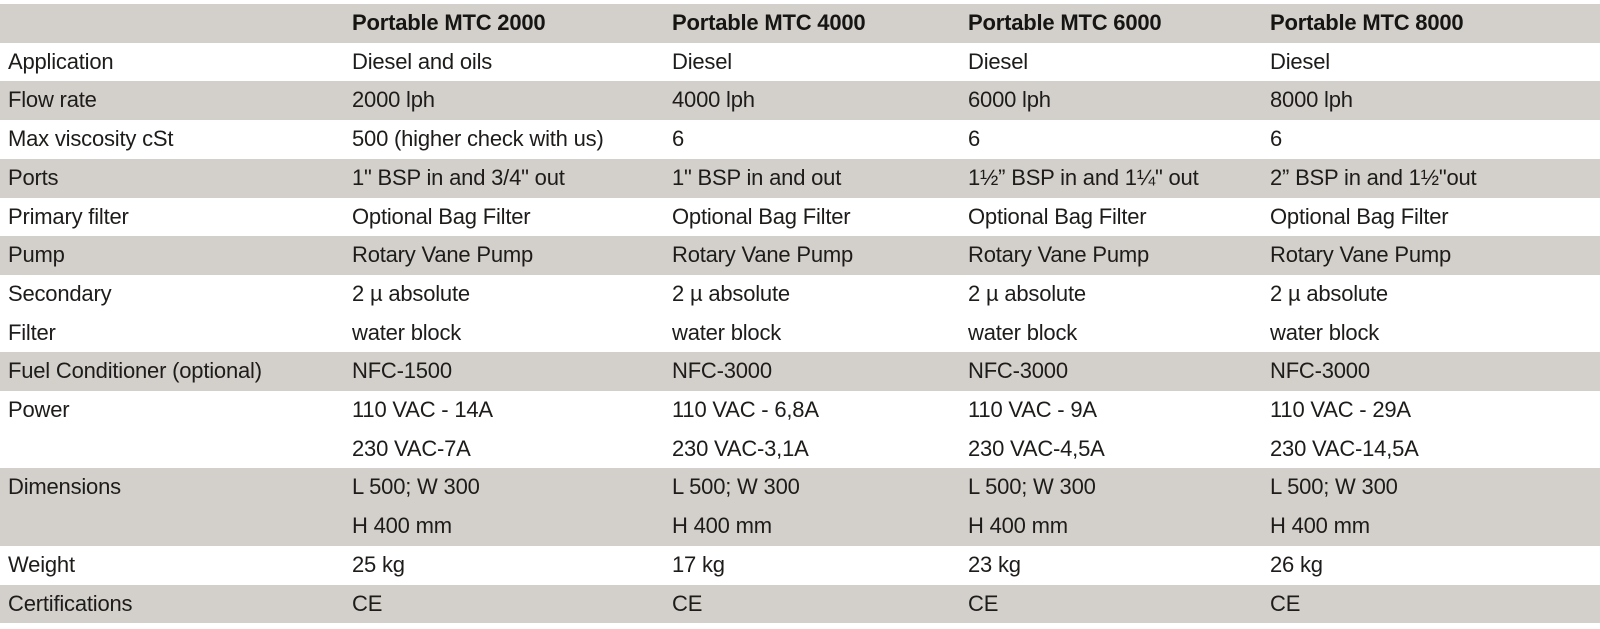 Image resolution: width=1600 pixels, height=629 pixels. I want to click on row-label: Weight, so click(41, 564).